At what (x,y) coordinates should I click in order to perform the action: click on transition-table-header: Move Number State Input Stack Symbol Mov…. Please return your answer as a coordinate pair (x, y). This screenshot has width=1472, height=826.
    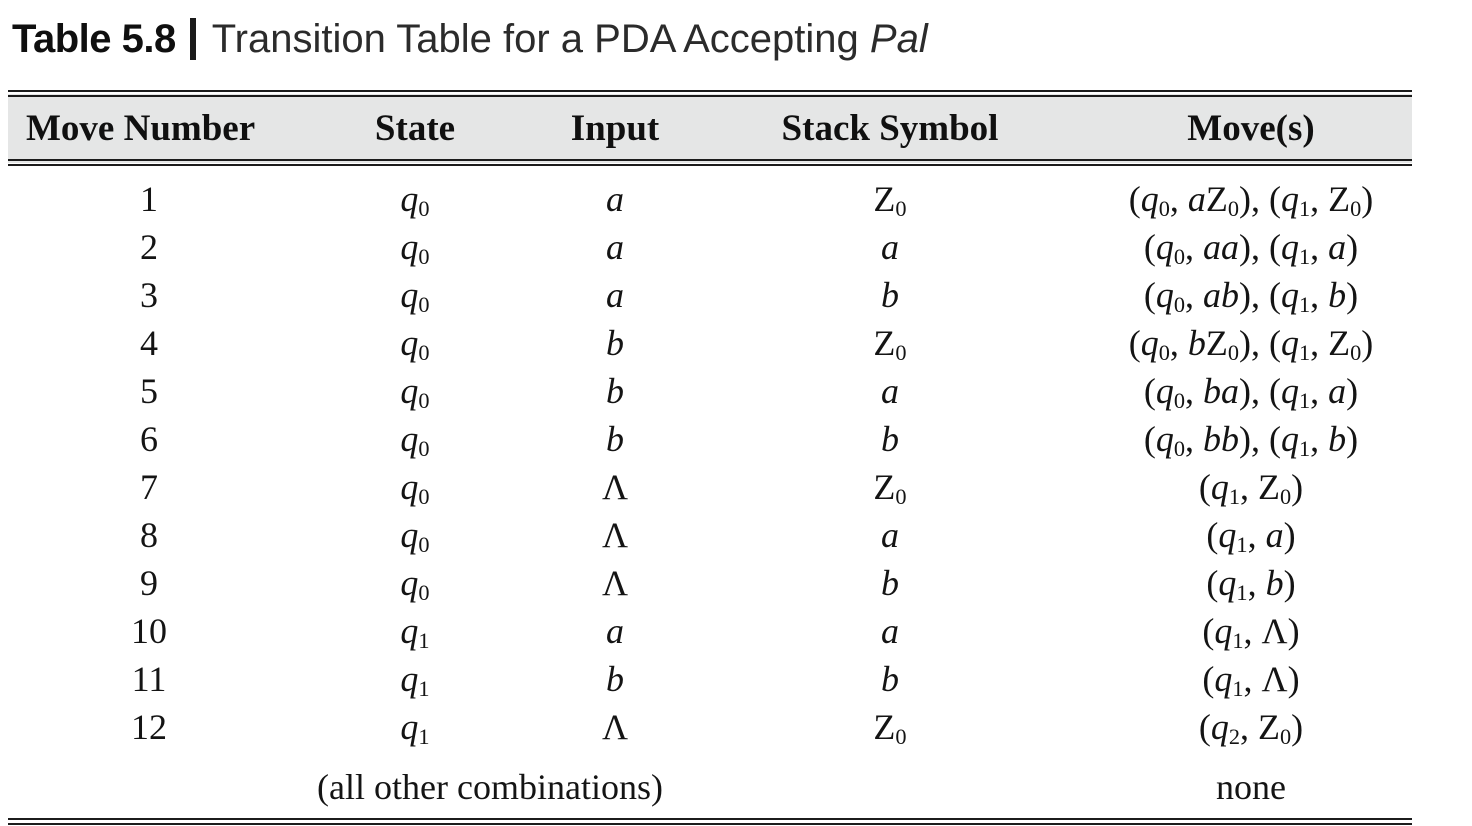
    Looking at the image, I should click on (710, 129).